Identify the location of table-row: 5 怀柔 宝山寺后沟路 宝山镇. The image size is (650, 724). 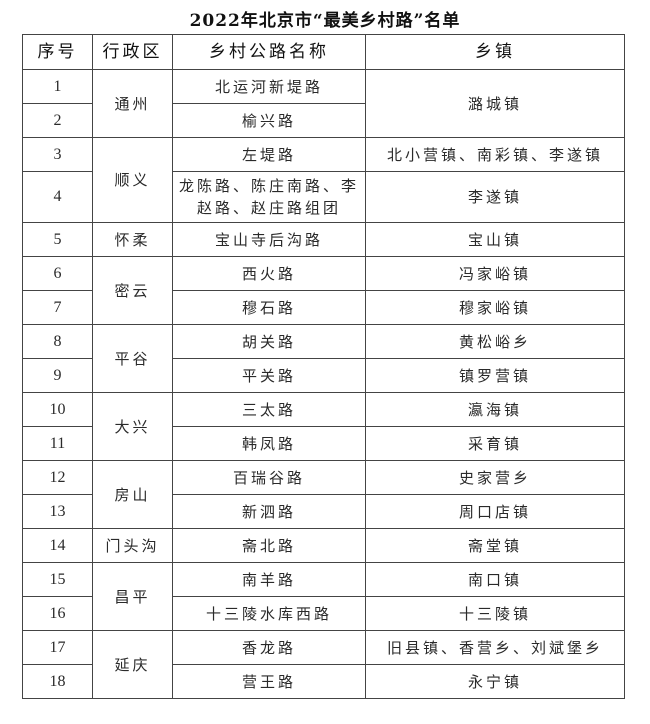
(323, 239).